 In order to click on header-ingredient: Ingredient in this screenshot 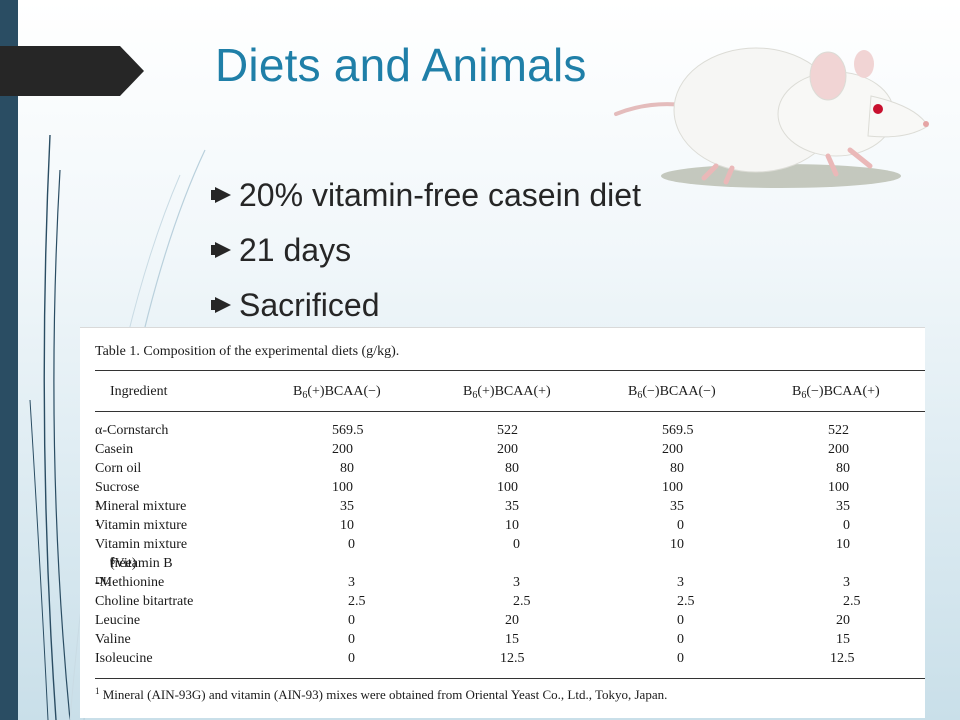, I will do `click(139, 391)`.